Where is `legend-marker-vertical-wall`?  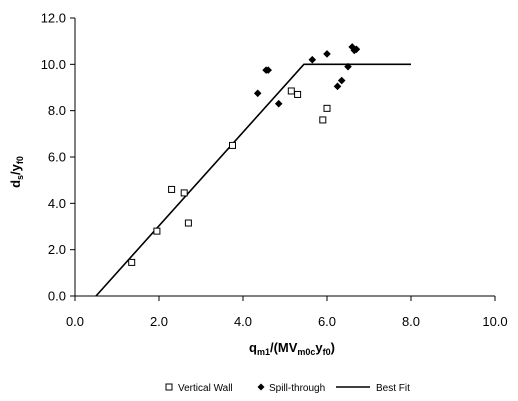
legend-marker-vertical-wall is located at coordinates (169, 387).